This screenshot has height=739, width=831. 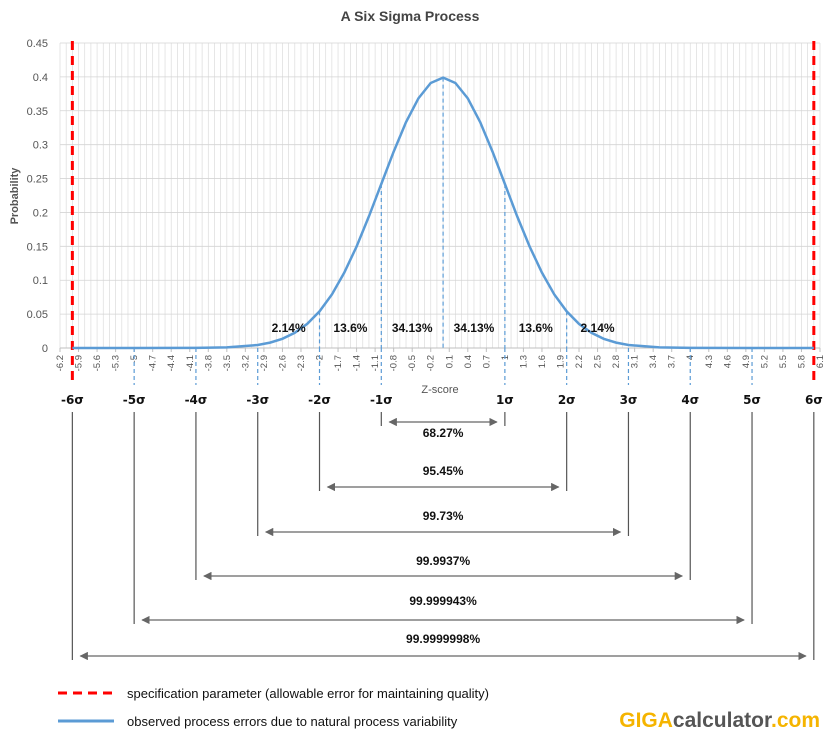 I want to click on sigma-label: 2σ, so click(x=567, y=400).